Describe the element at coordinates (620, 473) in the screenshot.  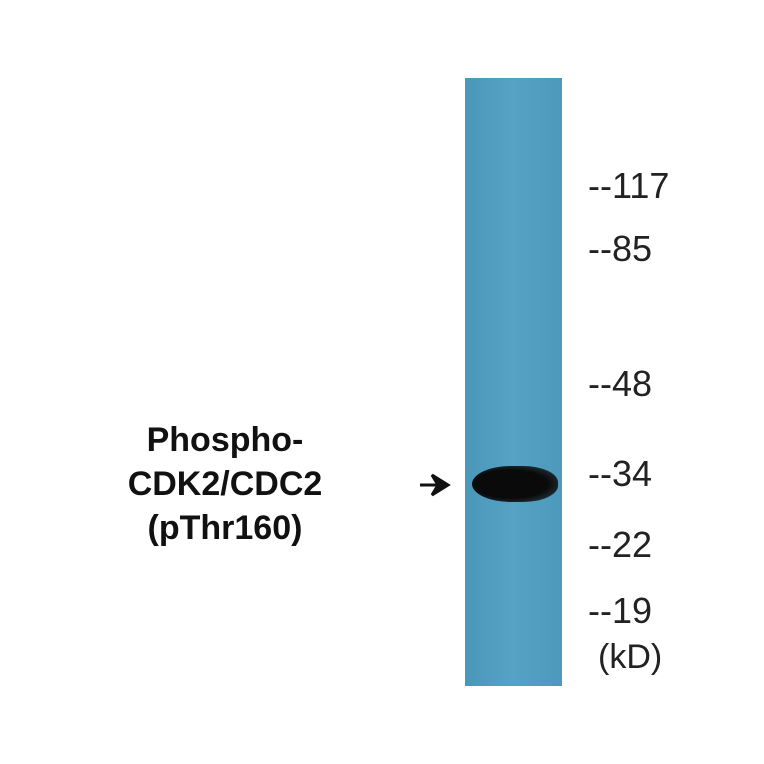
I see `marker-34: --34` at that location.